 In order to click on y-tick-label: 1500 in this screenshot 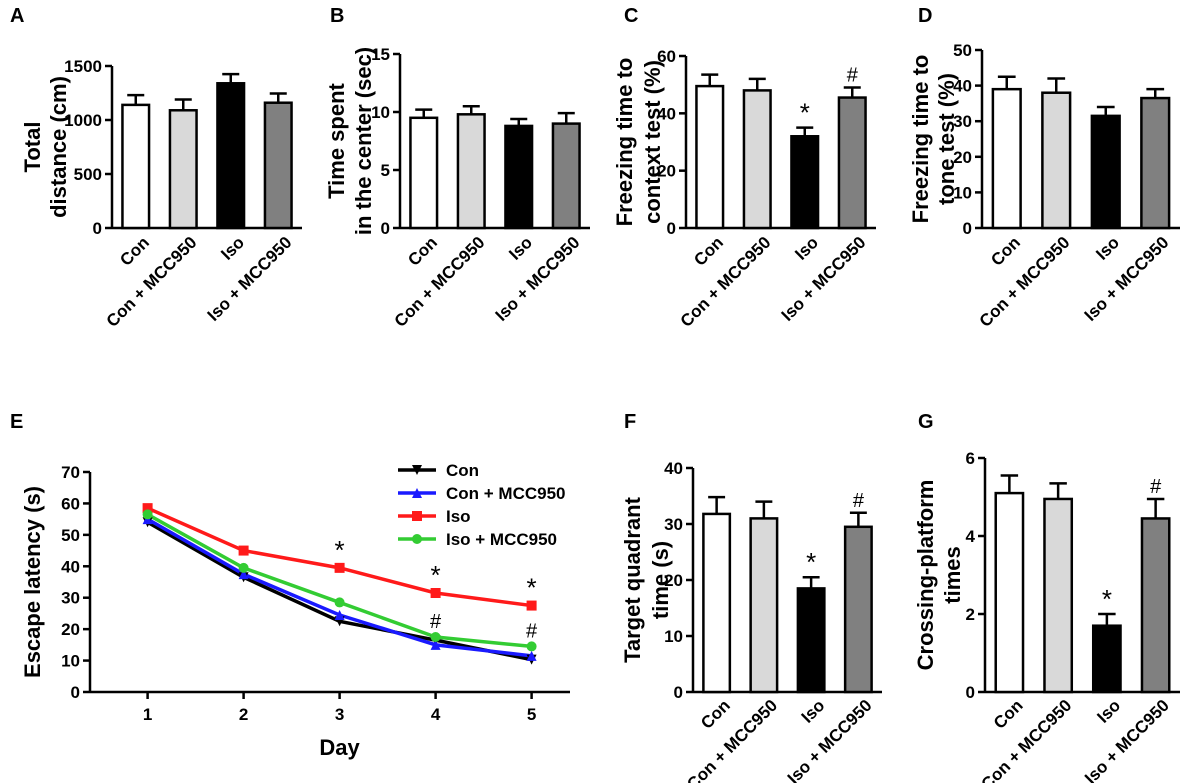, I will do `click(83, 66)`.